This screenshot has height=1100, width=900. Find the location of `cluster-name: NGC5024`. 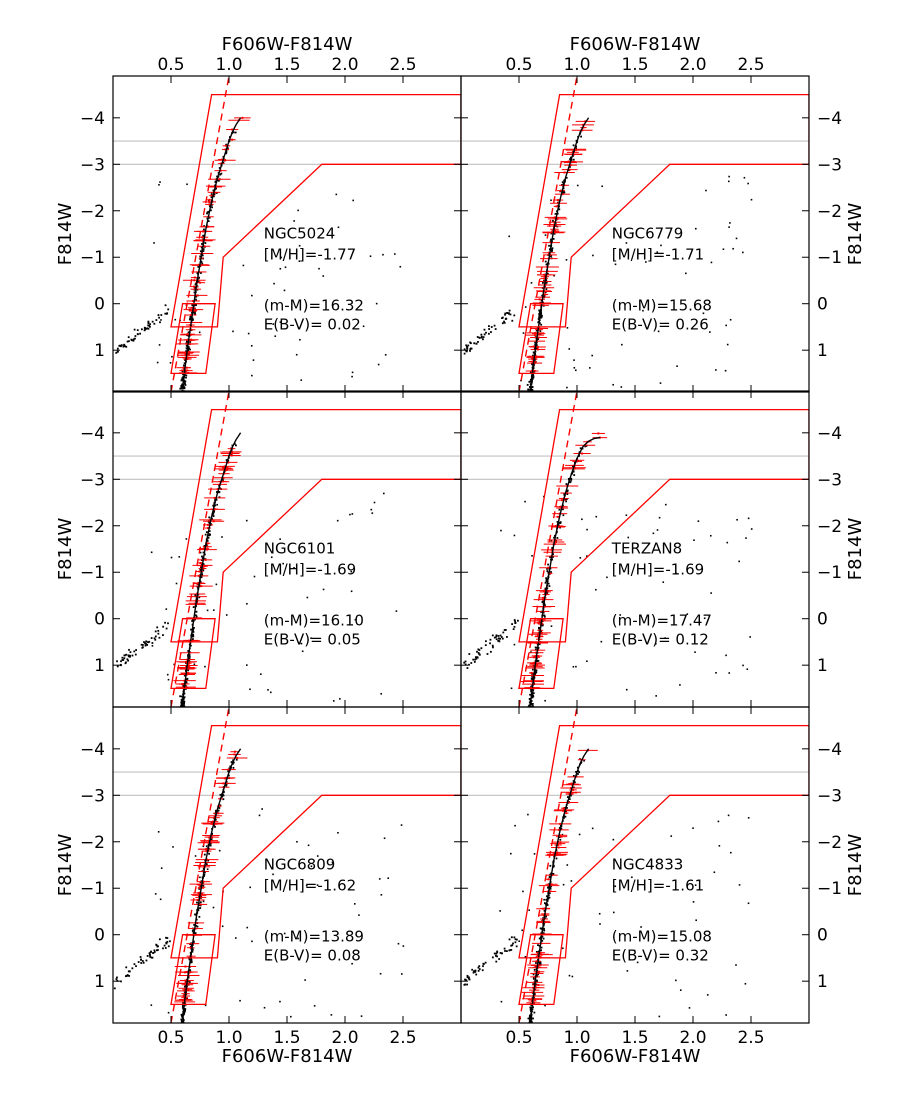

cluster-name: NGC5024 is located at coordinates (300, 234).